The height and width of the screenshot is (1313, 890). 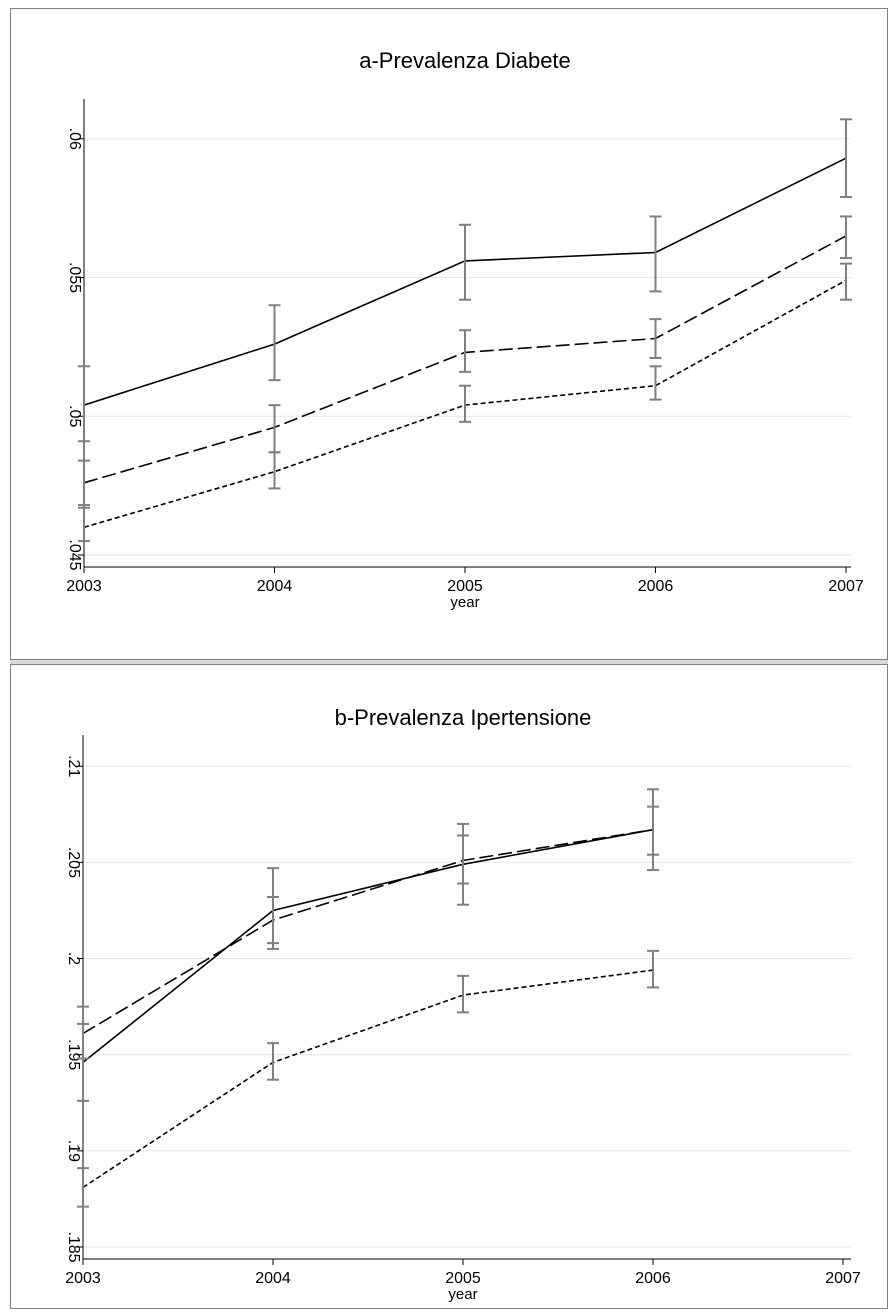 I want to click on y-tick-label: .19, so click(x=73, y=1151).